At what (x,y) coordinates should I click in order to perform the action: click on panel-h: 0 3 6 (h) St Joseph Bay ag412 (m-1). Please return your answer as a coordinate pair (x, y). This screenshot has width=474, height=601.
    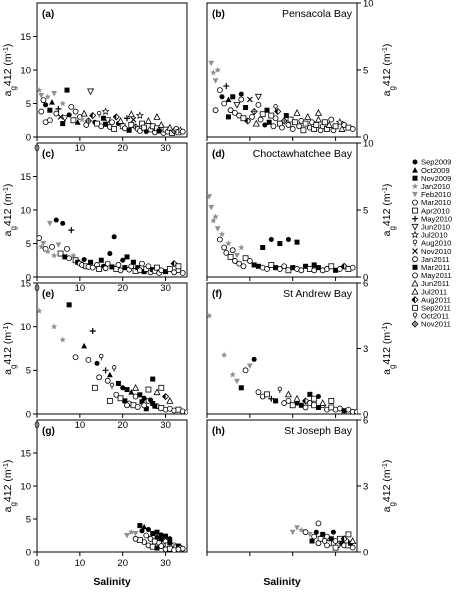
    Looking at the image, I should click on (301, 486).